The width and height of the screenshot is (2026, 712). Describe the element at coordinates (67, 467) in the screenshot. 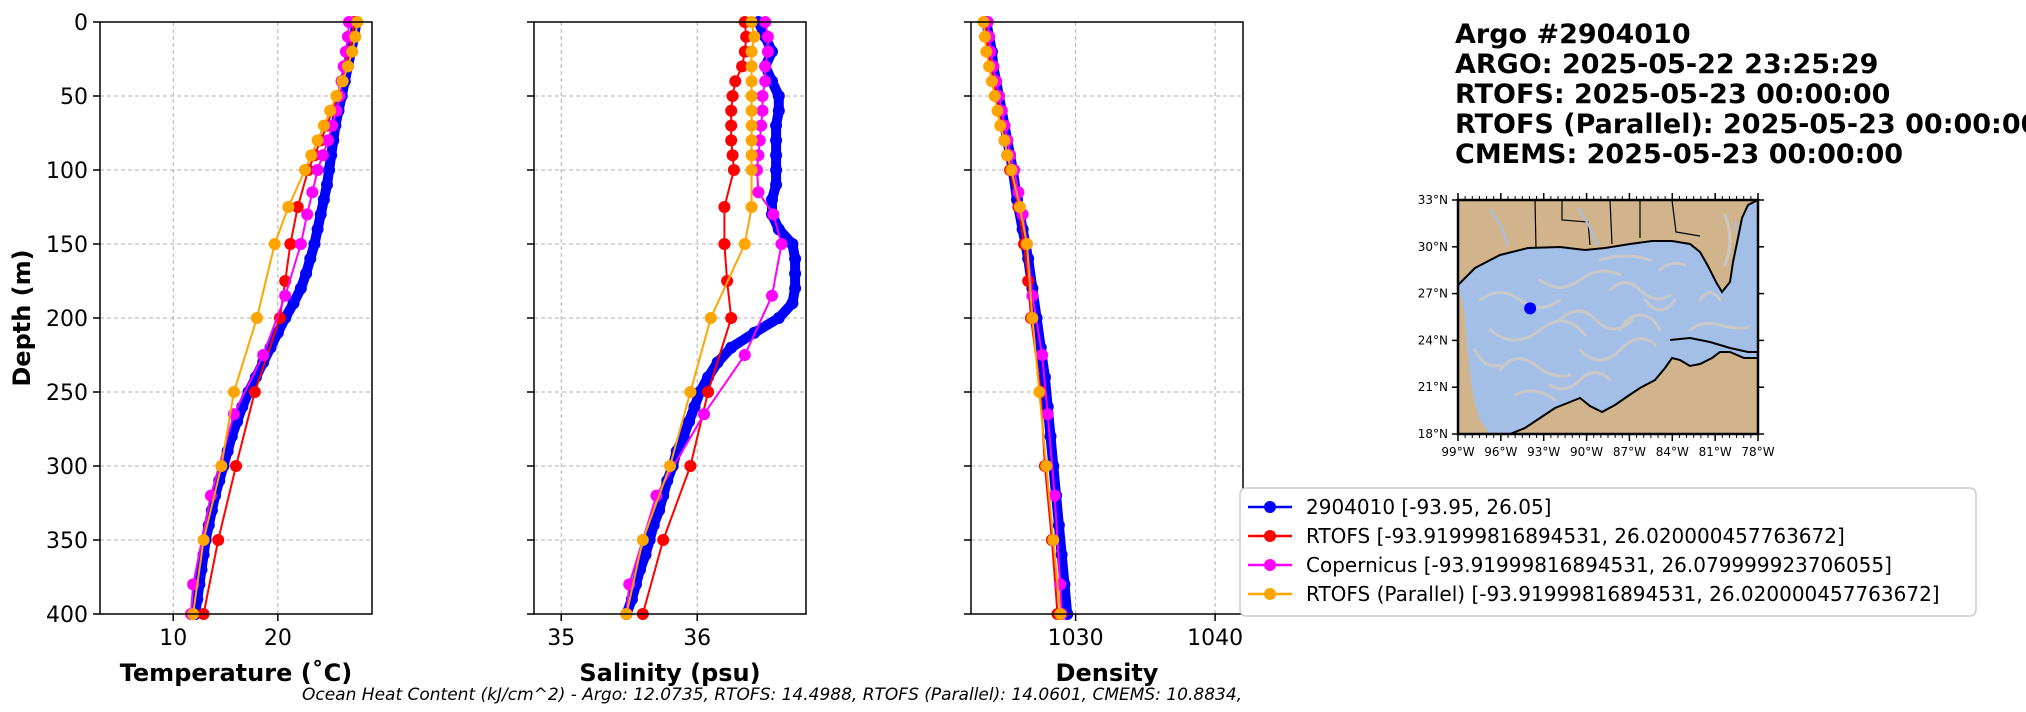

I see `y-tick-label: 300` at that location.